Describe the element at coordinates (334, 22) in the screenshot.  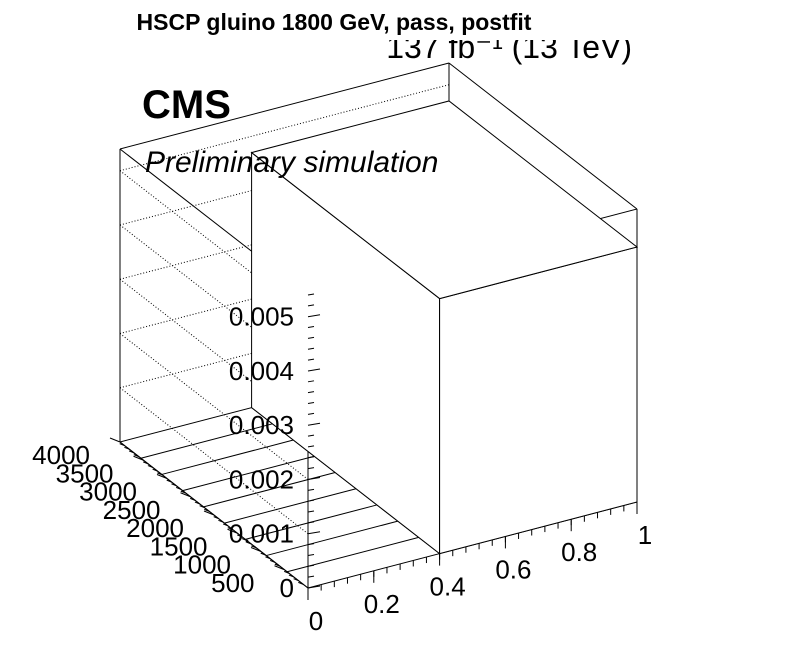
I see `chart-title: HSCP gluino 1800 GeV, pass, postfit` at that location.